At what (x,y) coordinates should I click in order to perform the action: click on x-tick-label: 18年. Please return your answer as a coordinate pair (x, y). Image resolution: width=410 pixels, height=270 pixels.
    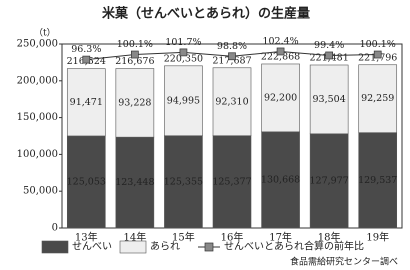
    Looking at the image, I should click on (329, 237).